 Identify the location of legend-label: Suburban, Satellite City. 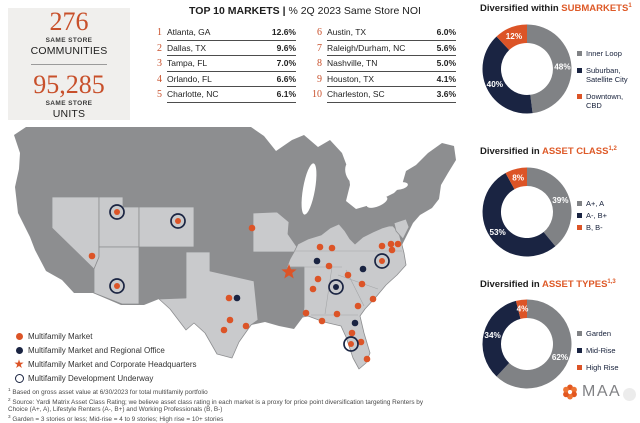
(607, 75).